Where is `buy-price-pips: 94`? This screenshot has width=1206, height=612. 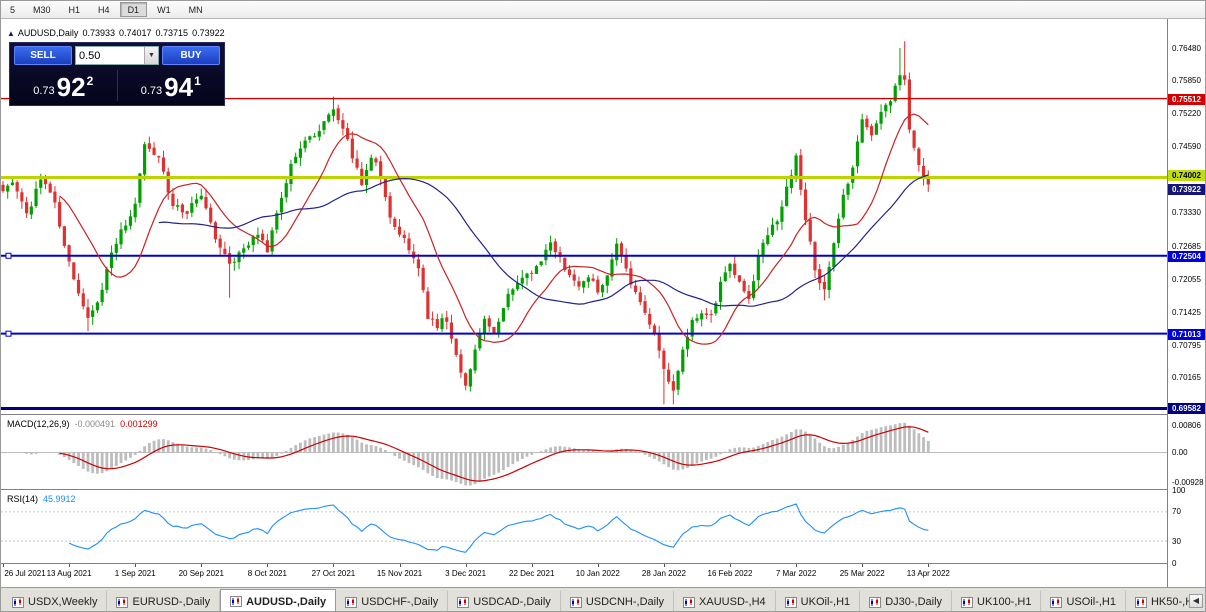
buy-price-pips: 94 is located at coordinates (179, 87).